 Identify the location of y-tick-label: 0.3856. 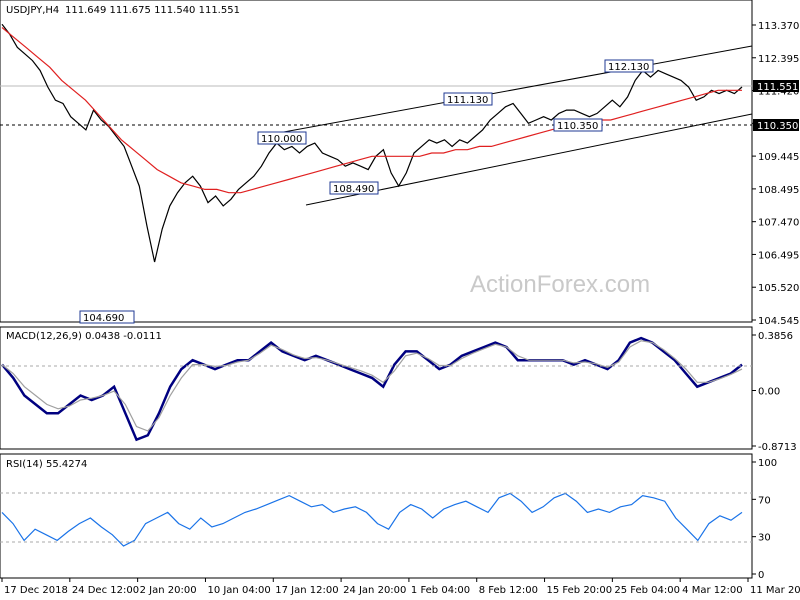
(775, 336).